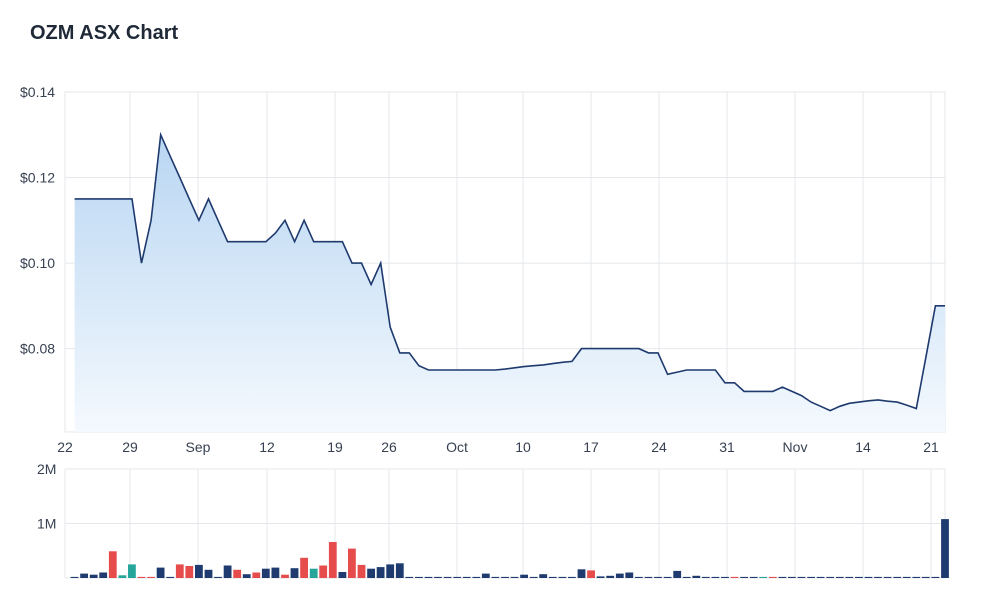 Image resolution: width=1000 pixels, height=610 pixels. I want to click on x-tick-label: 31, so click(727, 447).